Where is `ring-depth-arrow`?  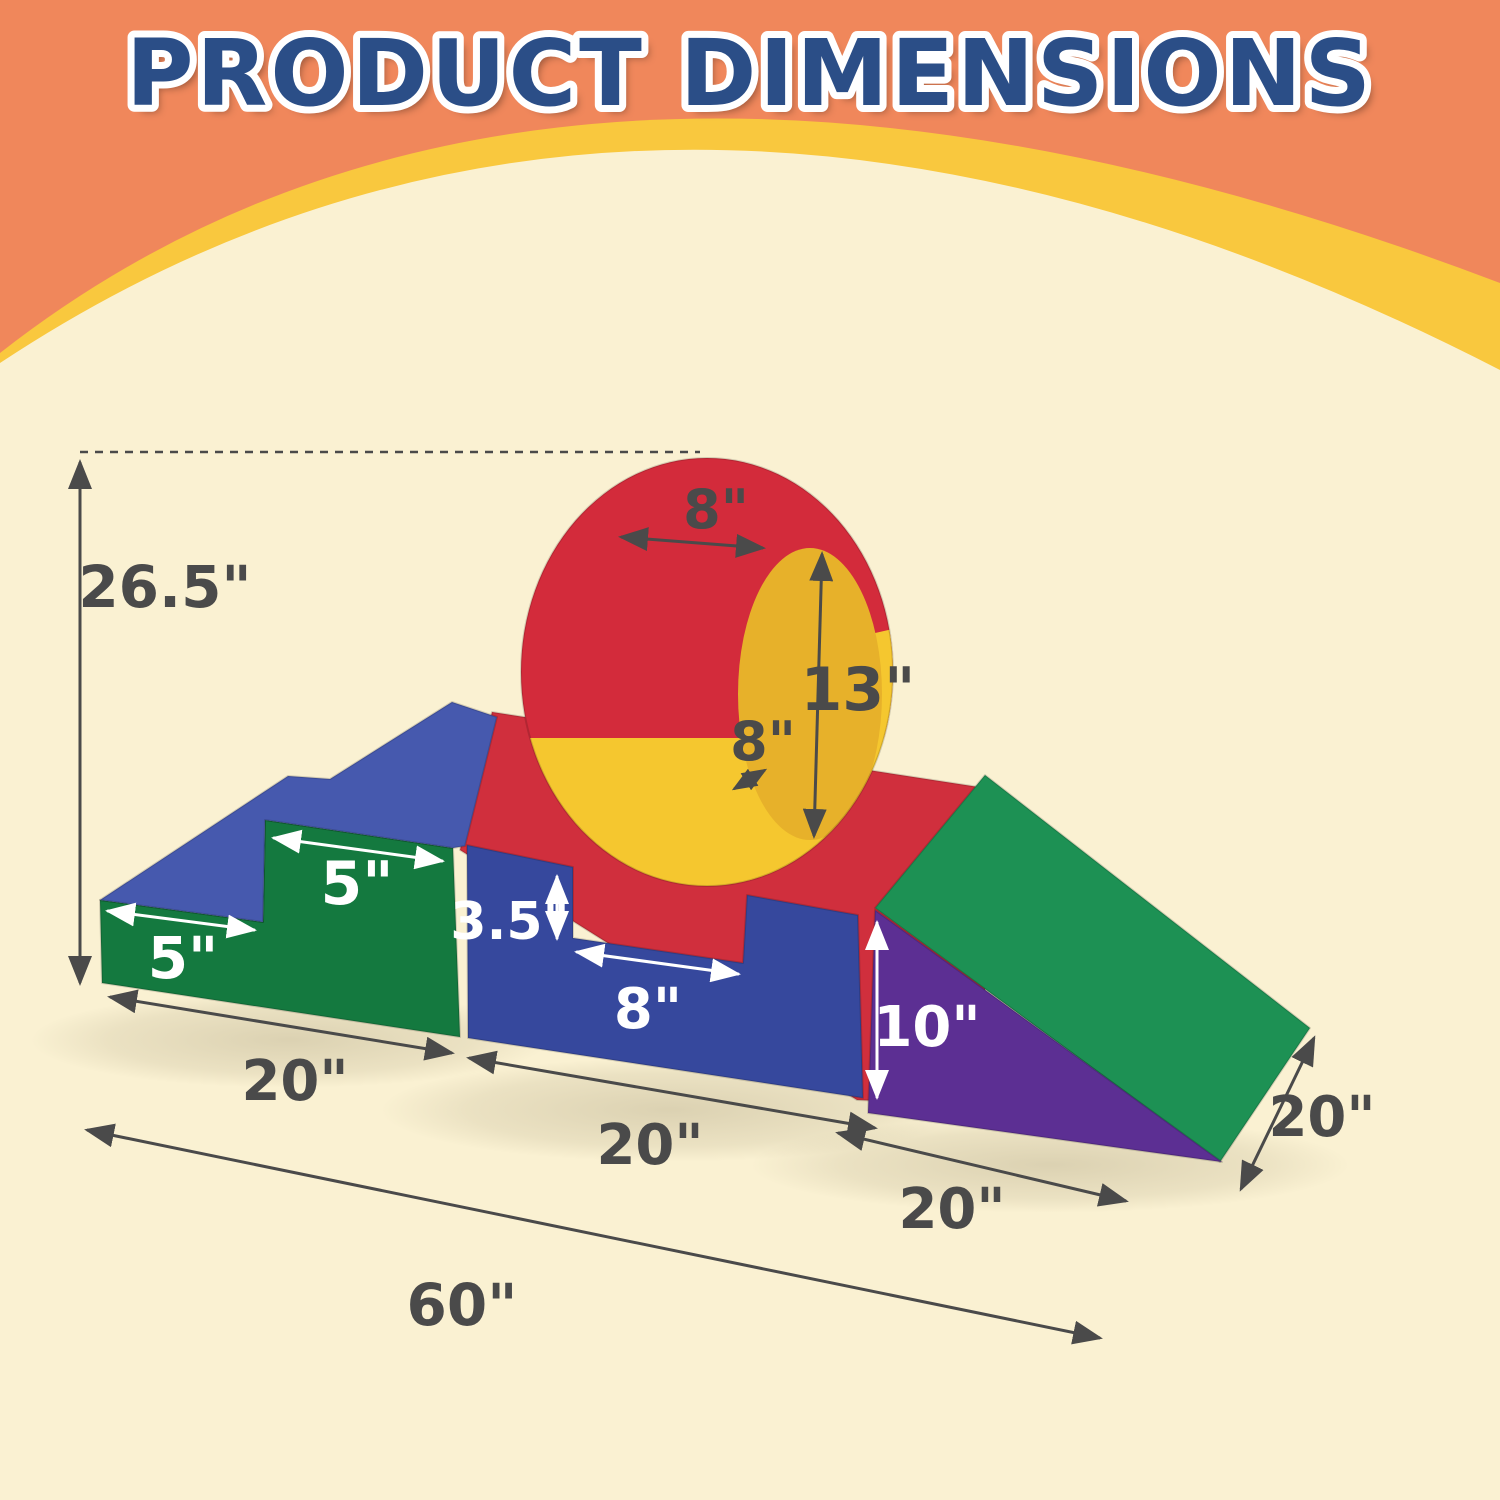 ring-depth-arrow is located at coordinates (749, 779).